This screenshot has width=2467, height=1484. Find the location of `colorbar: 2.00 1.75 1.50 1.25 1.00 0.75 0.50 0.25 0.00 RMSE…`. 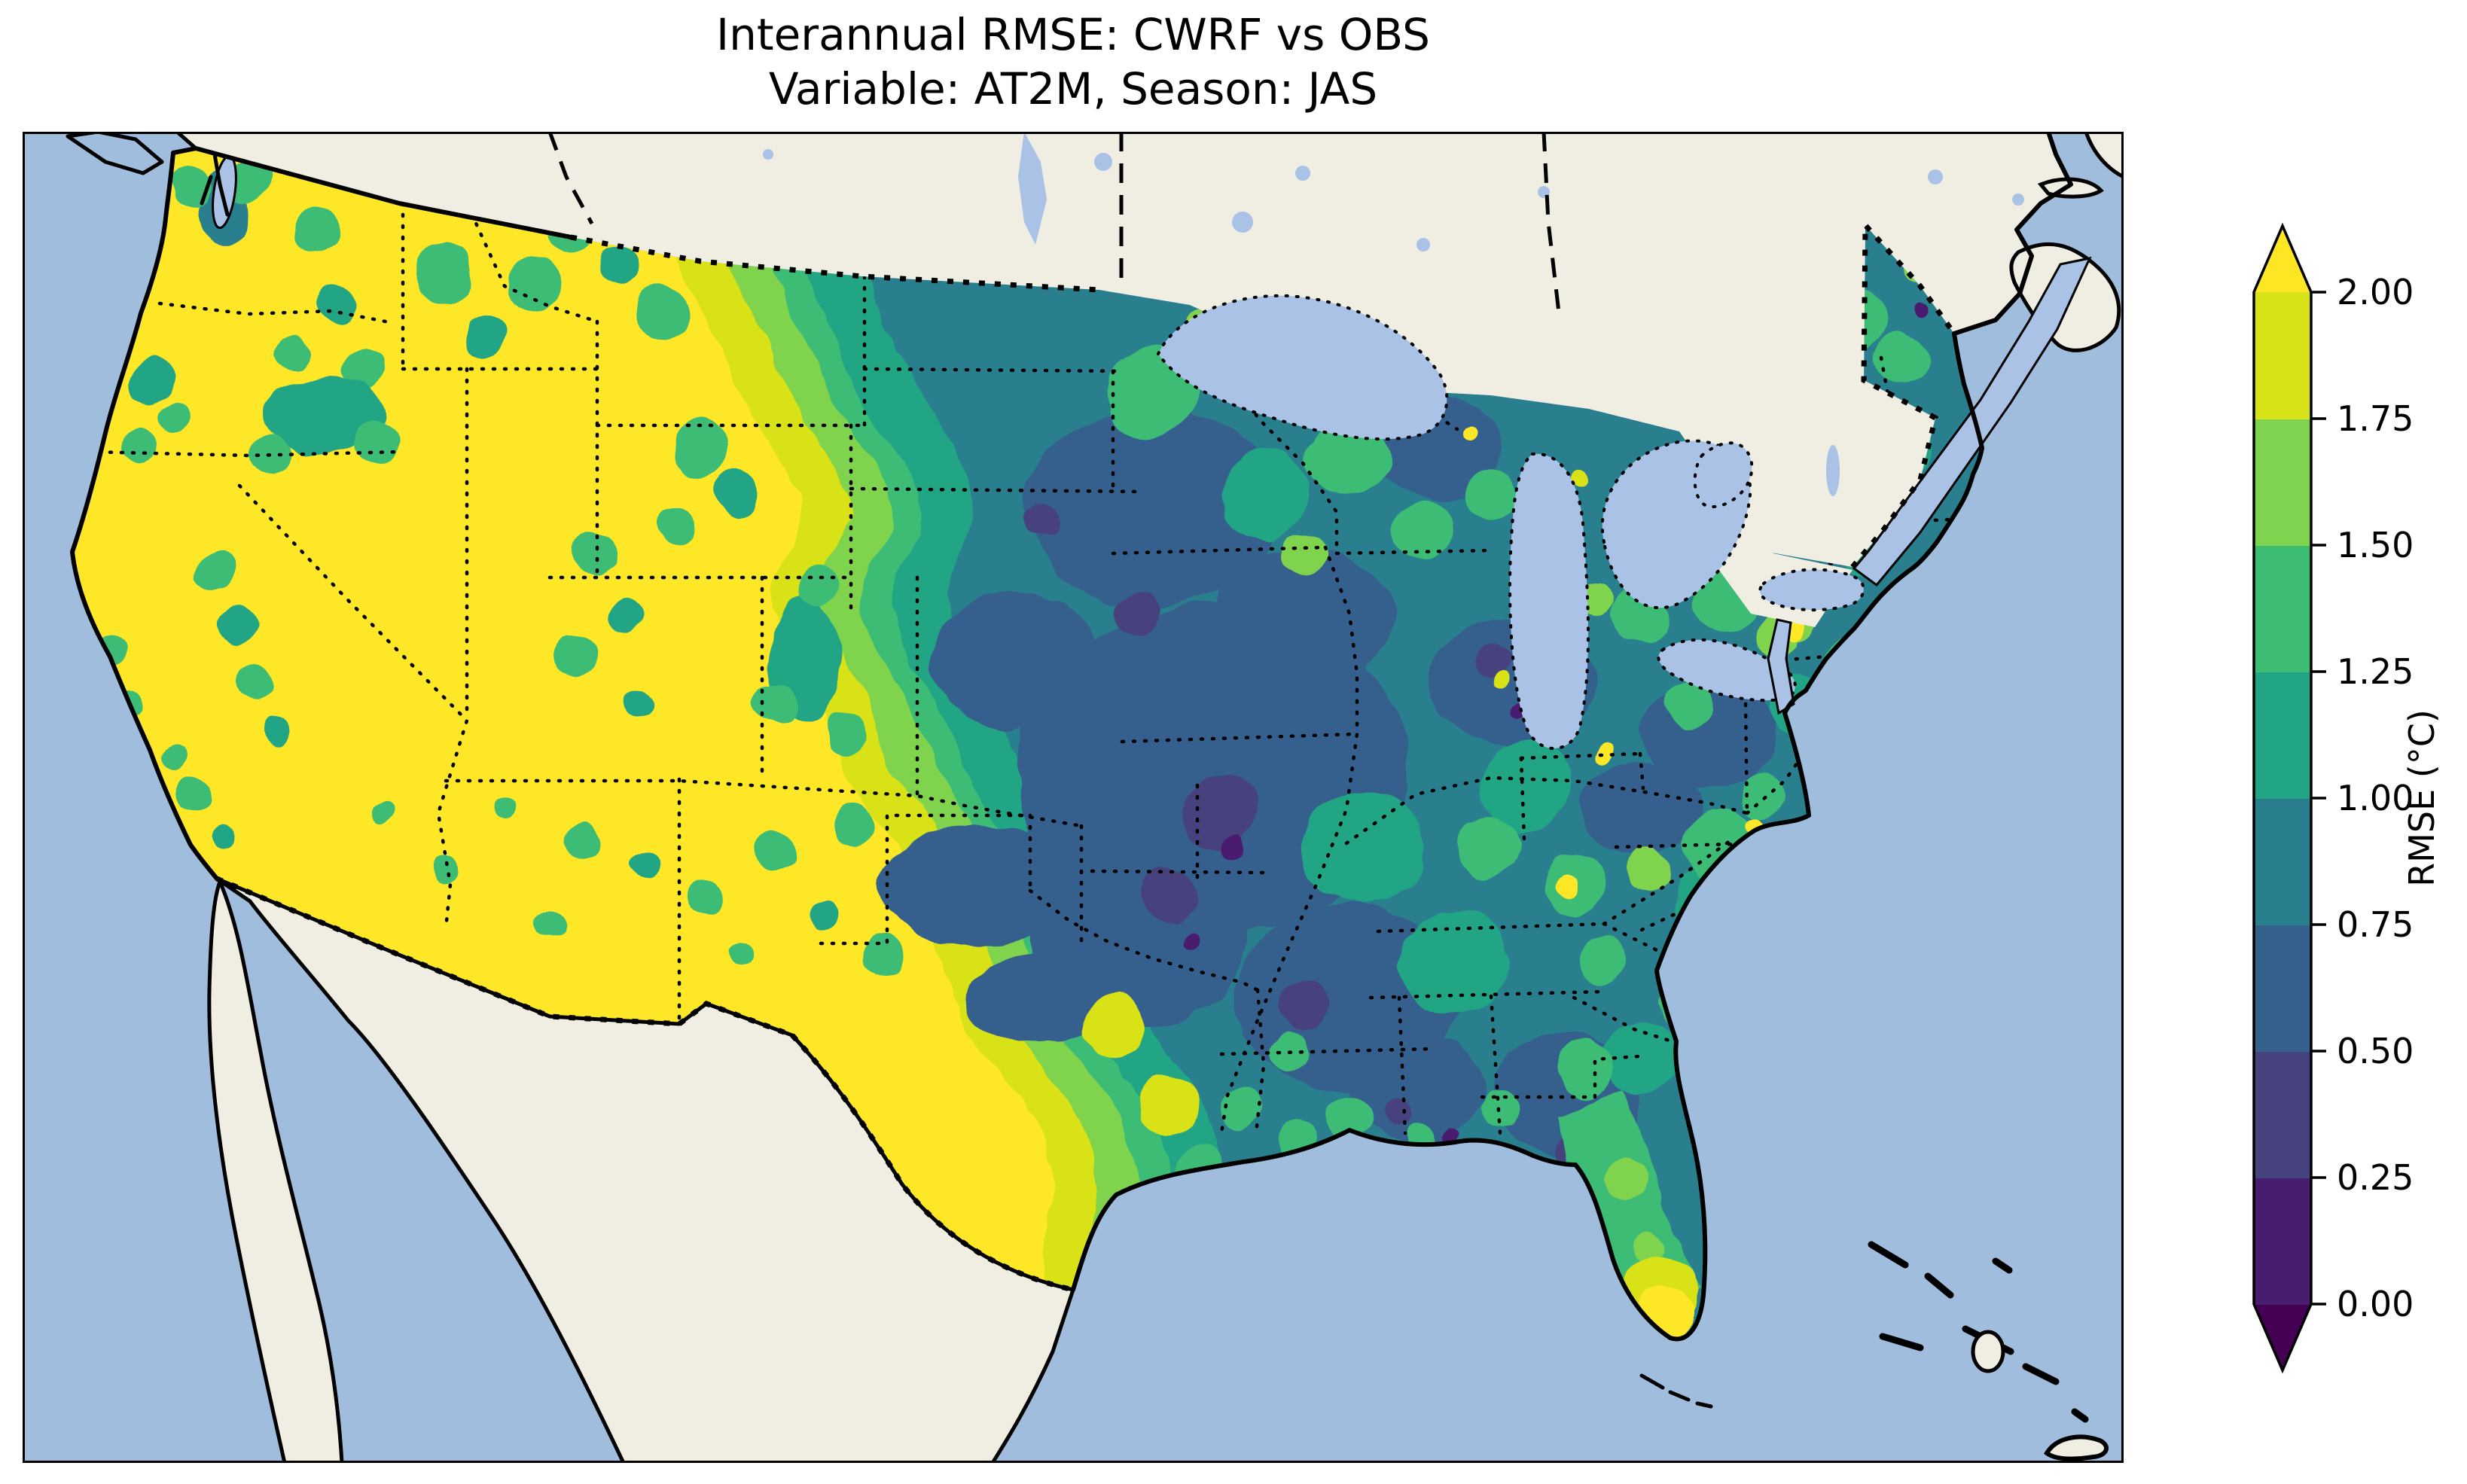

colorbar: 2.00 1.75 1.50 1.25 1.00 0.75 0.50 0.25 0.00 RMSE… is located at coordinates (2347, 798).